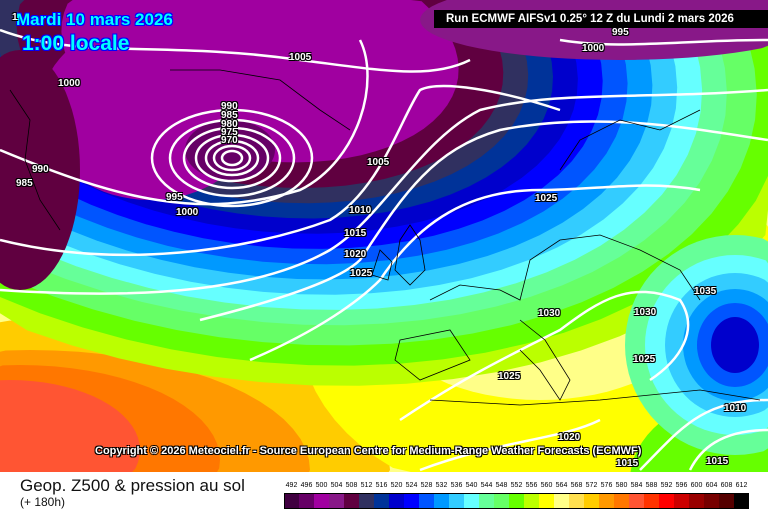  Describe the element at coordinates (229, 124) in the screenshot. I see `isobar-label: 980` at that location.